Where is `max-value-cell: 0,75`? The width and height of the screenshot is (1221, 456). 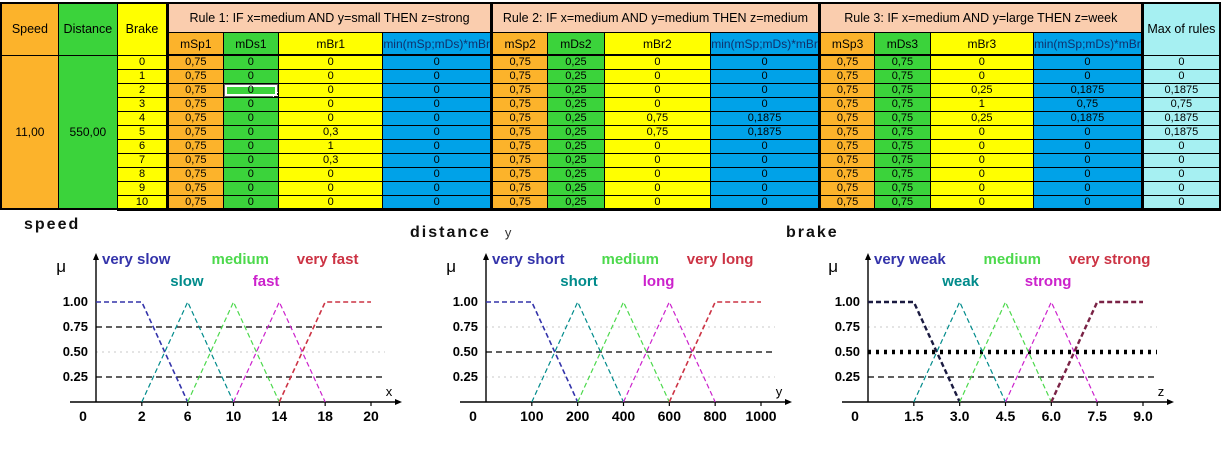
max-value-cell: 0,75 is located at coordinates (1180, 104).